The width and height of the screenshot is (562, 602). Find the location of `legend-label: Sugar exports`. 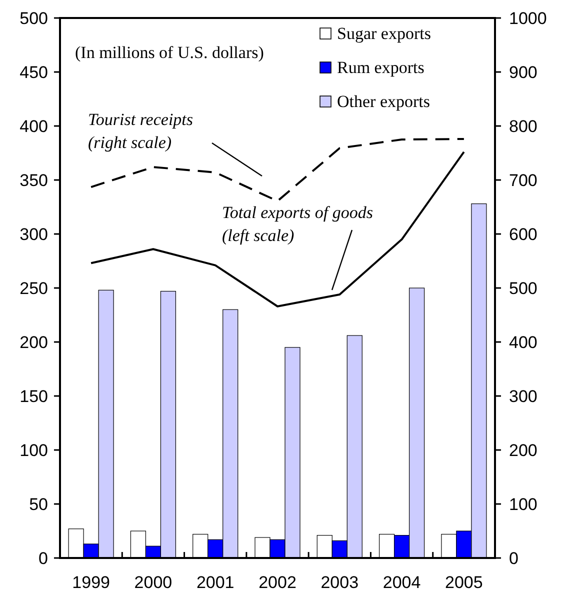

legend-label: Sugar exports is located at coordinates (384, 33).